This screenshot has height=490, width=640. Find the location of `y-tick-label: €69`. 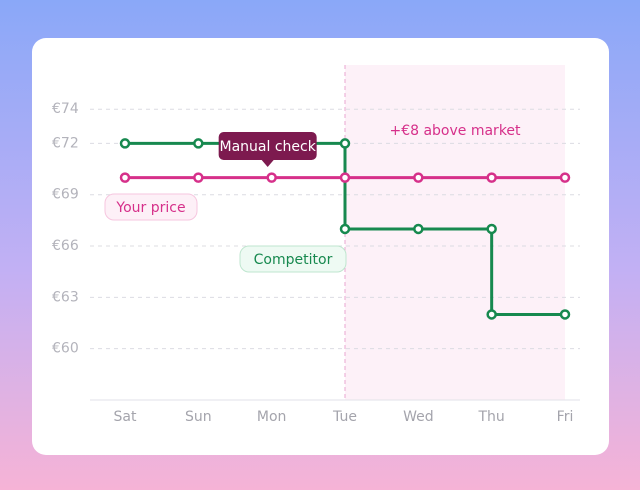

y-tick-label: €69 is located at coordinates (65, 195).